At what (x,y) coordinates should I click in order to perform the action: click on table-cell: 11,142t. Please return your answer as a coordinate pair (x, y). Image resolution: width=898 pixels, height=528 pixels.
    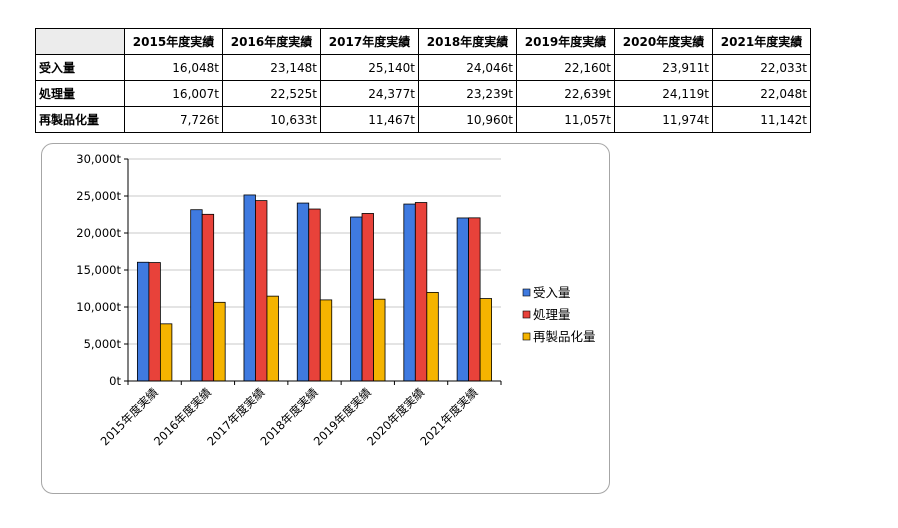
    Looking at the image, I should click on (761, 119).